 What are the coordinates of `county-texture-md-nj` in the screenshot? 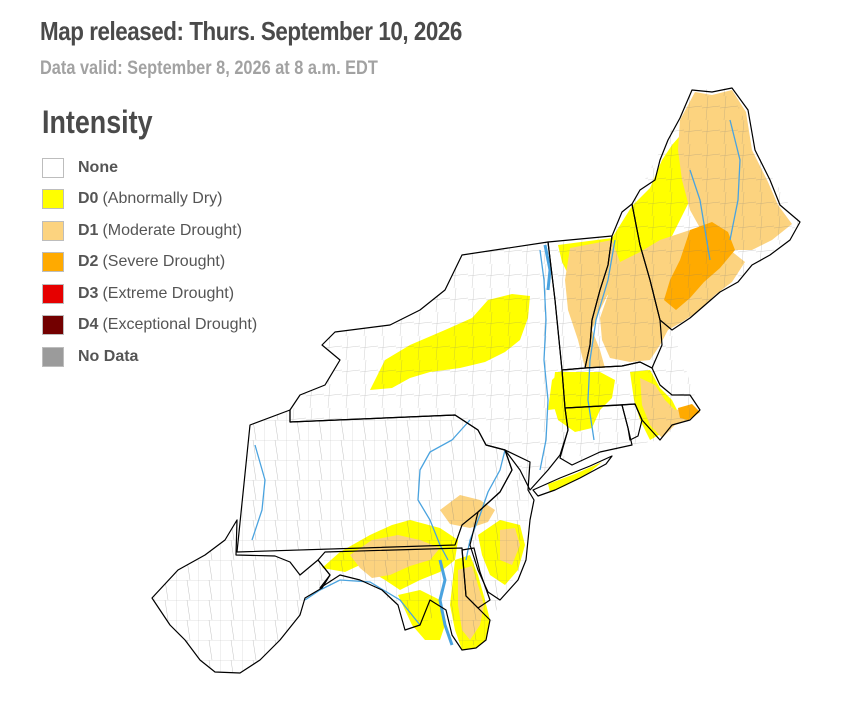 It's located at (425, 556).